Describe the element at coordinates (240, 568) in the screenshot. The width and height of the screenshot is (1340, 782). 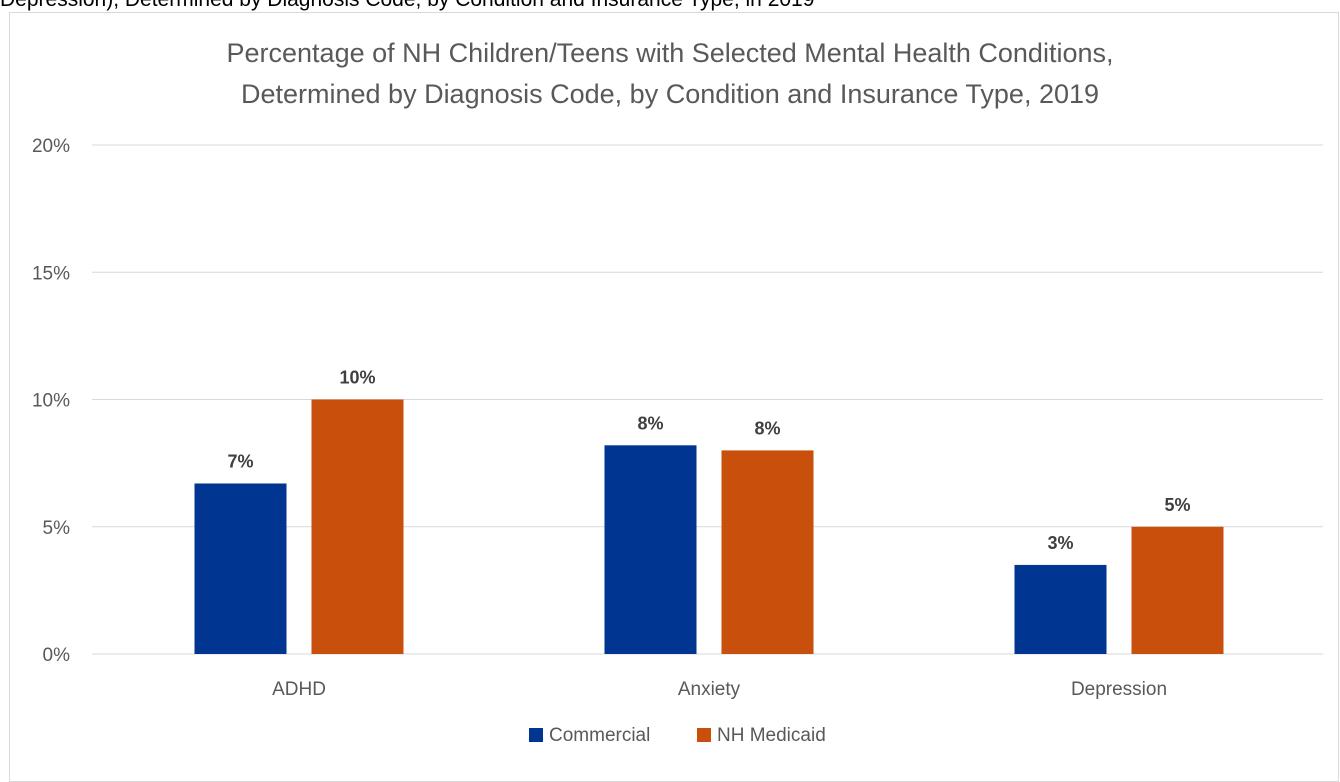
I see `bar-commercial-adhd` at that location.